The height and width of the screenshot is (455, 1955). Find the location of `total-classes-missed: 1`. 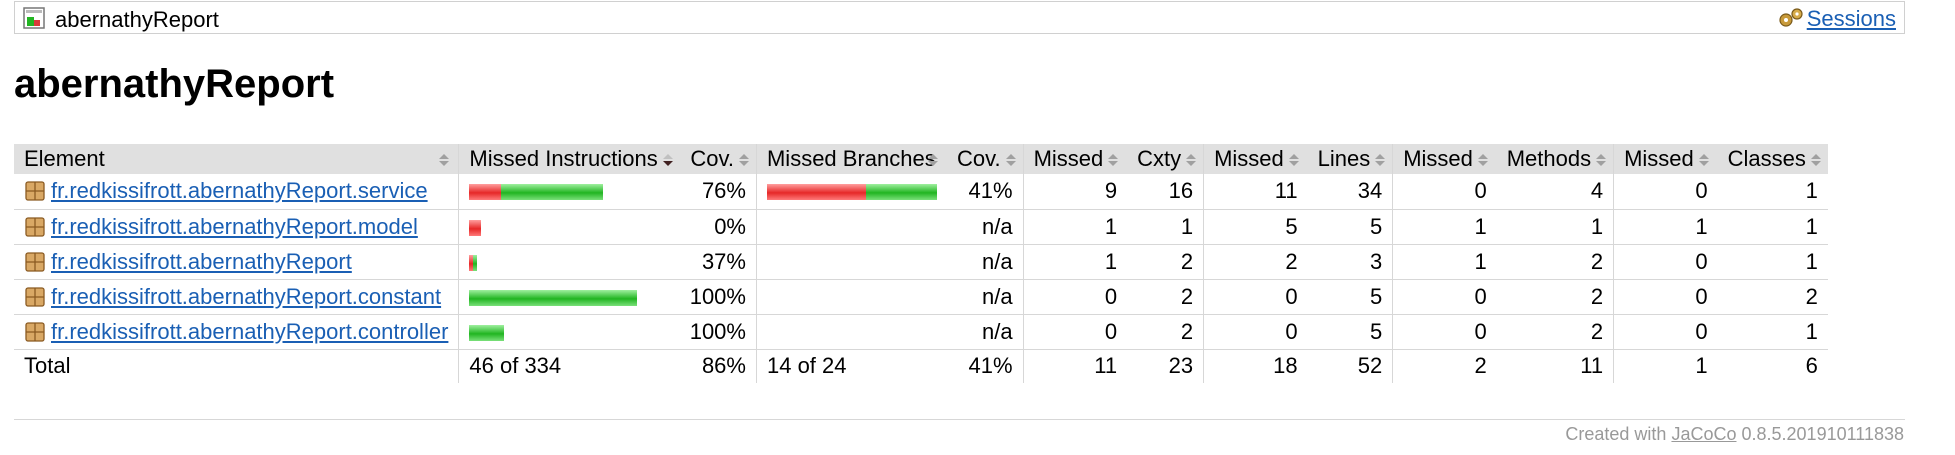

total-classes-missed: 1 is located at coordinates (1665, 366).